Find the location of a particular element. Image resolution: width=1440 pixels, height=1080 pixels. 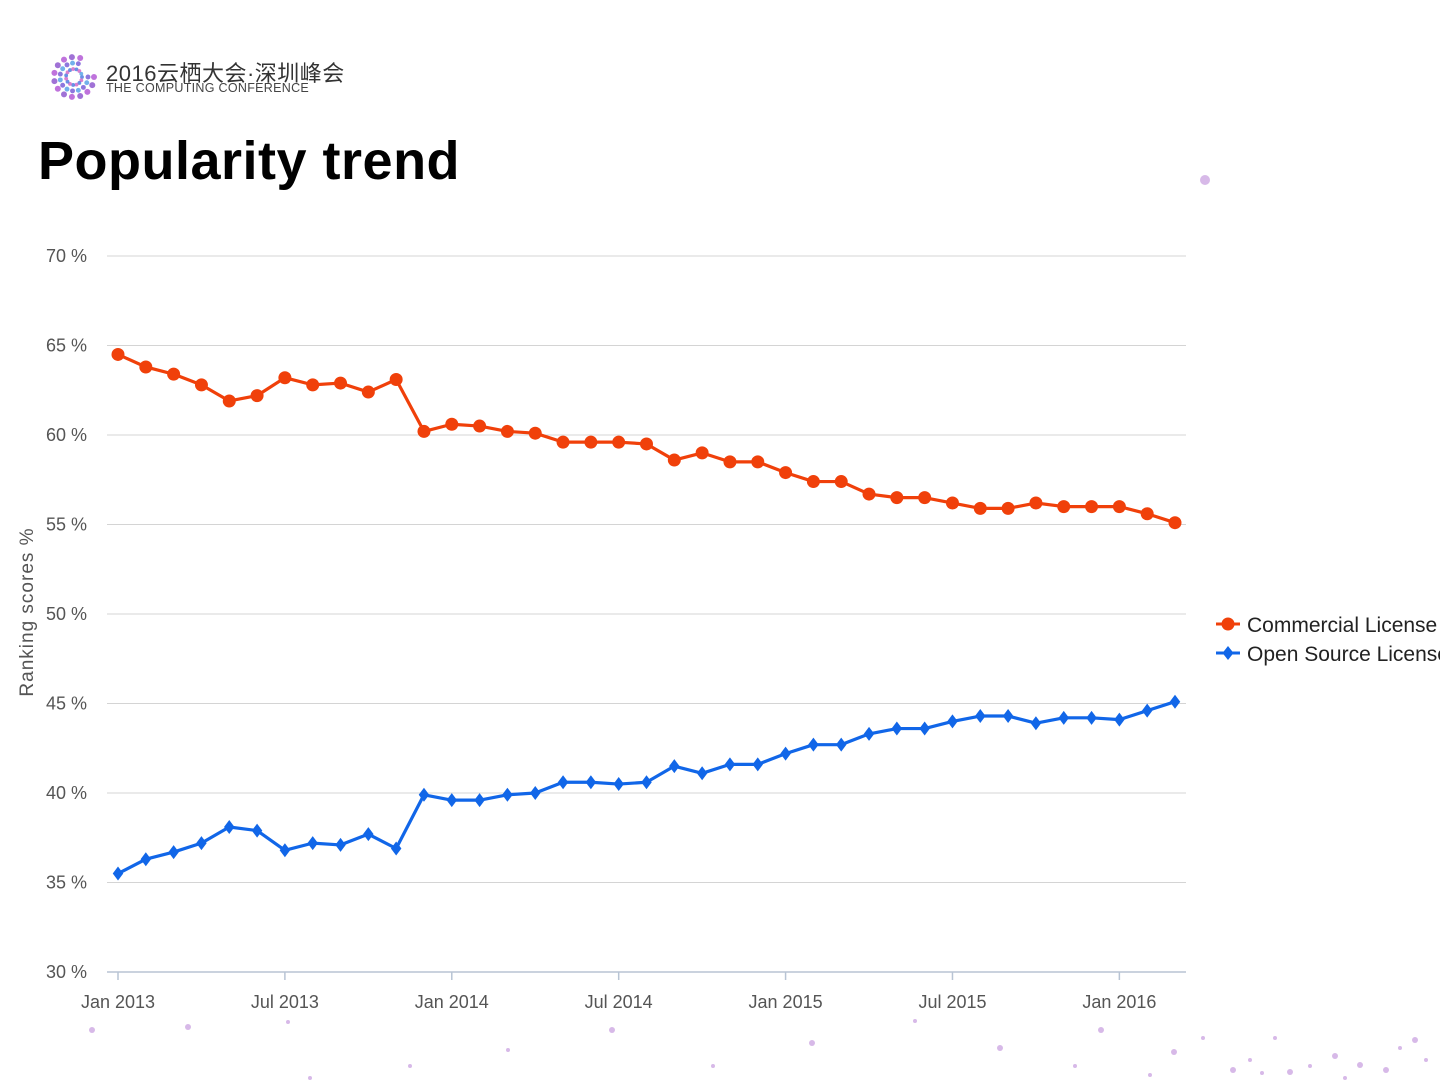

series-open-source-license is located at coordinates (646, 787).